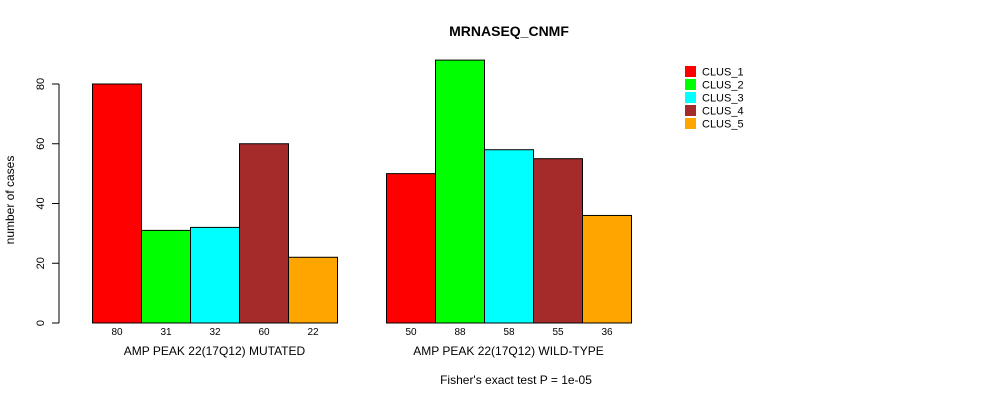 Image resolution: width=990 pixels, height=405 pixels. What do you see at coordinates (411, 332) in the screenshot?
I see `bar-value-label: 50` at bounding box center [411, 332].